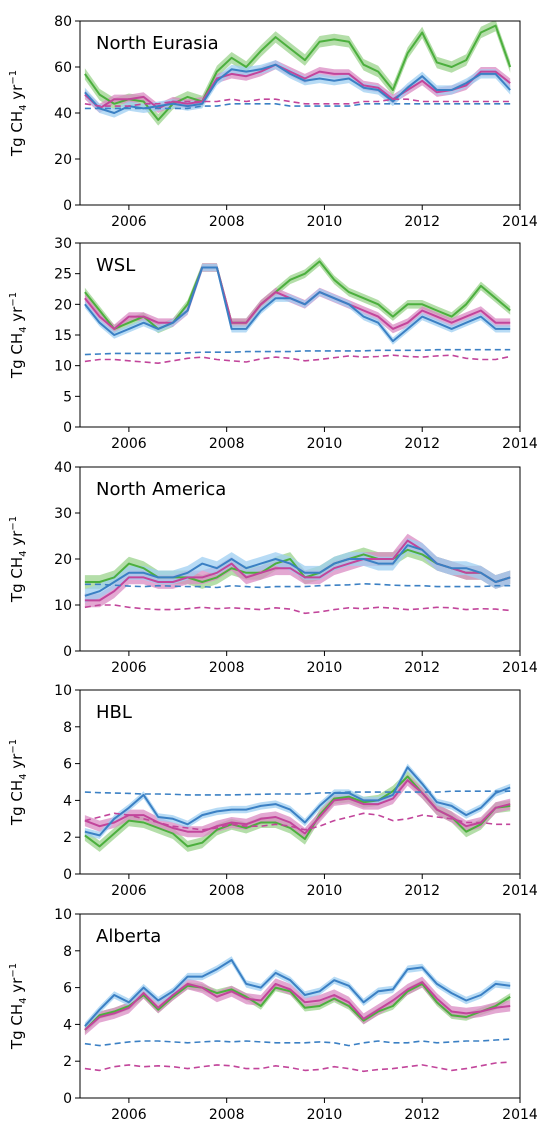  Describe the element at coordinates (161, 489) in the screenshot. I see `panel-title: North America` at that location.